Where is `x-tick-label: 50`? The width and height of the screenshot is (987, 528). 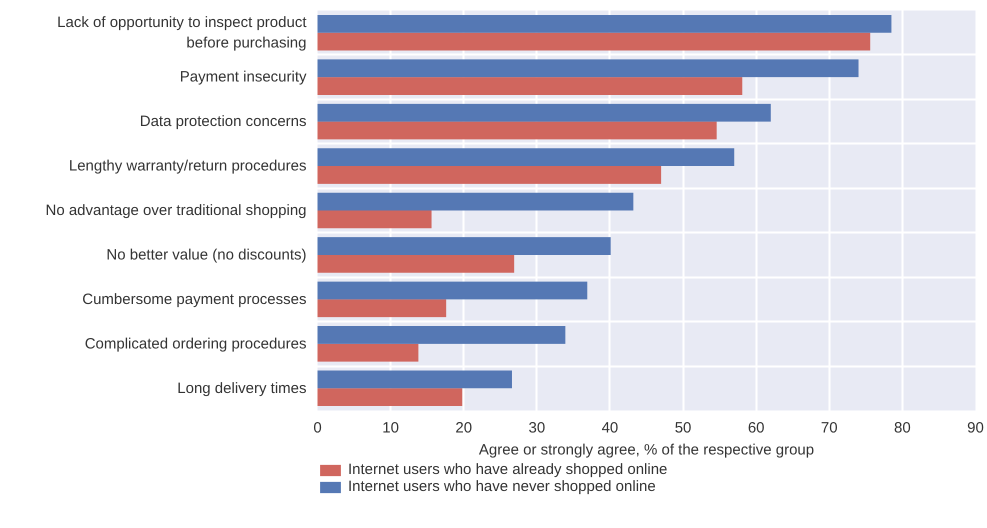
x-tick-label: 50 is located at coordinates (683, 428).